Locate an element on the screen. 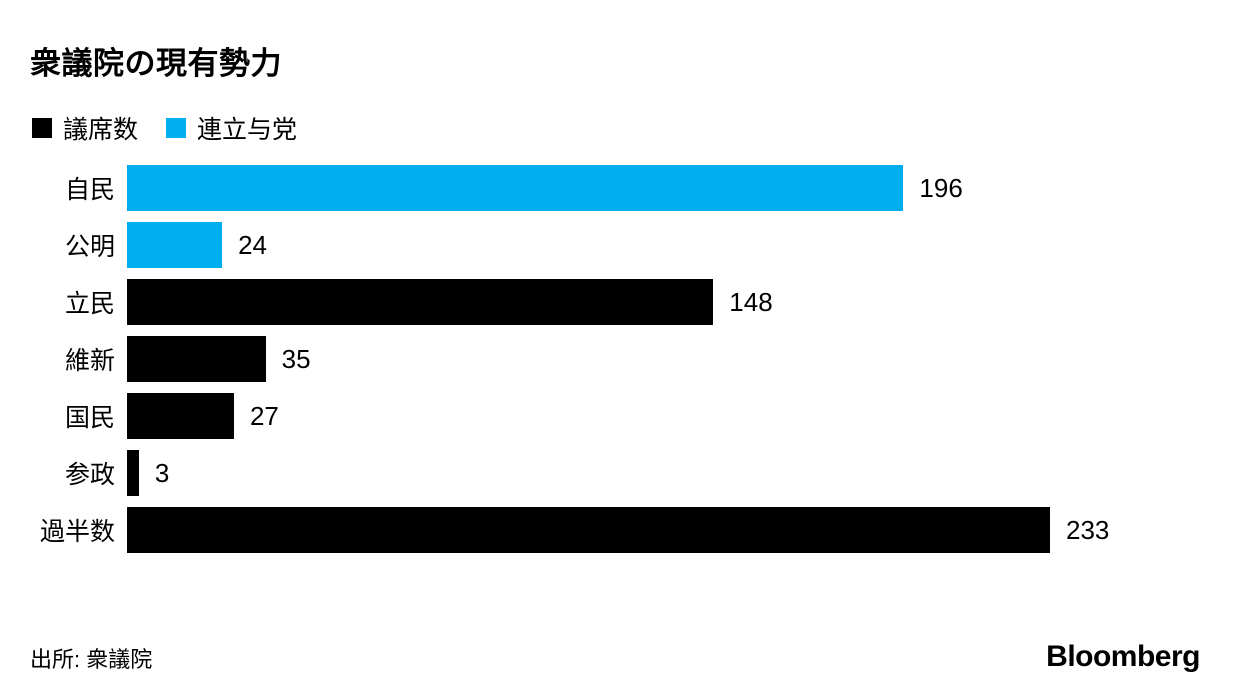 This screenshot has width=1236, height=698. bar-track: 148 is located at coordinates (588, 302).